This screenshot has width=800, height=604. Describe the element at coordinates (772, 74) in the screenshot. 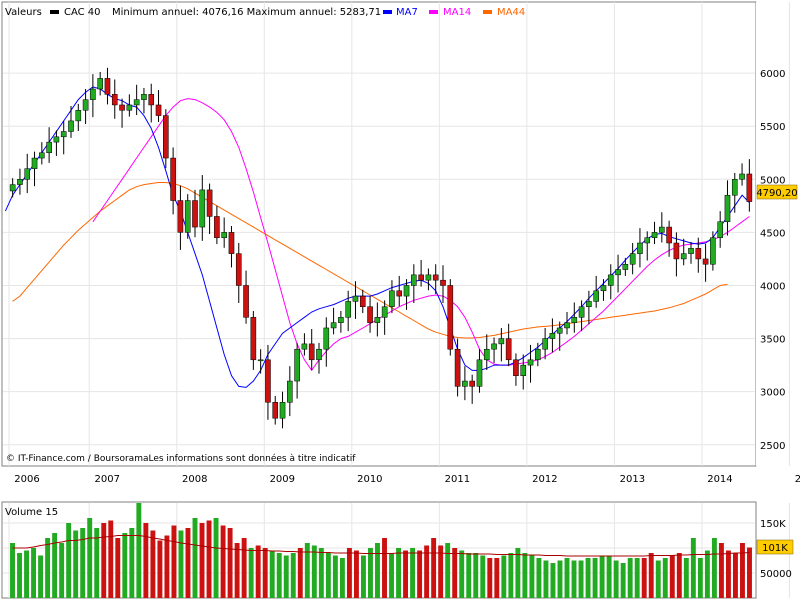

I see `price-tick-label: 6000` at that location.